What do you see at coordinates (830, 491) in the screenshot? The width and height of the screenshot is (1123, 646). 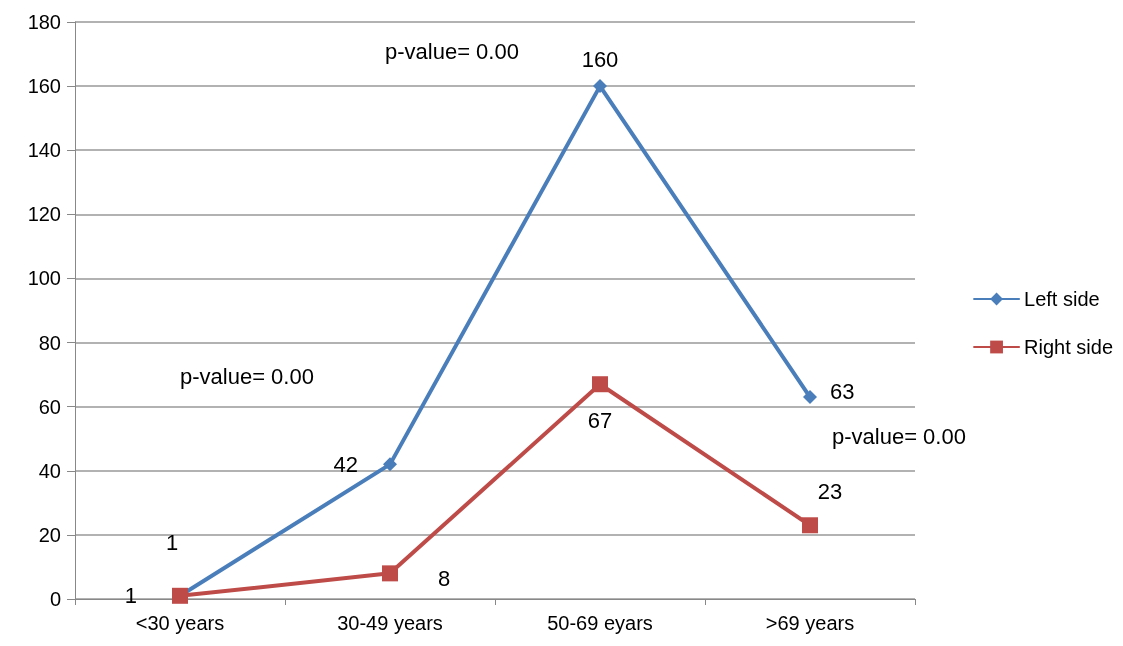 I see `data-label: 23` at bounding box center [830, 491].